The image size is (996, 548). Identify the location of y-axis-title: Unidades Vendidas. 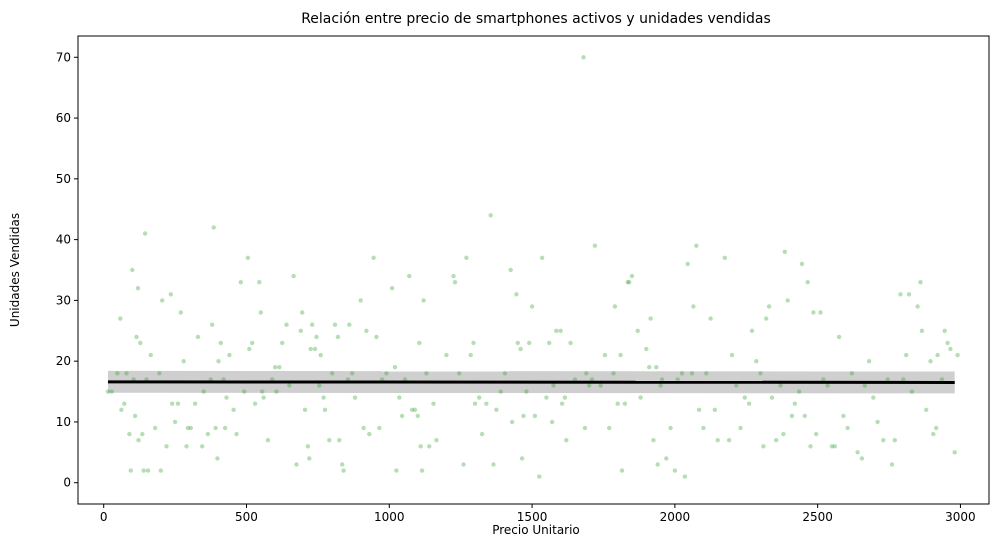
(15, 270).